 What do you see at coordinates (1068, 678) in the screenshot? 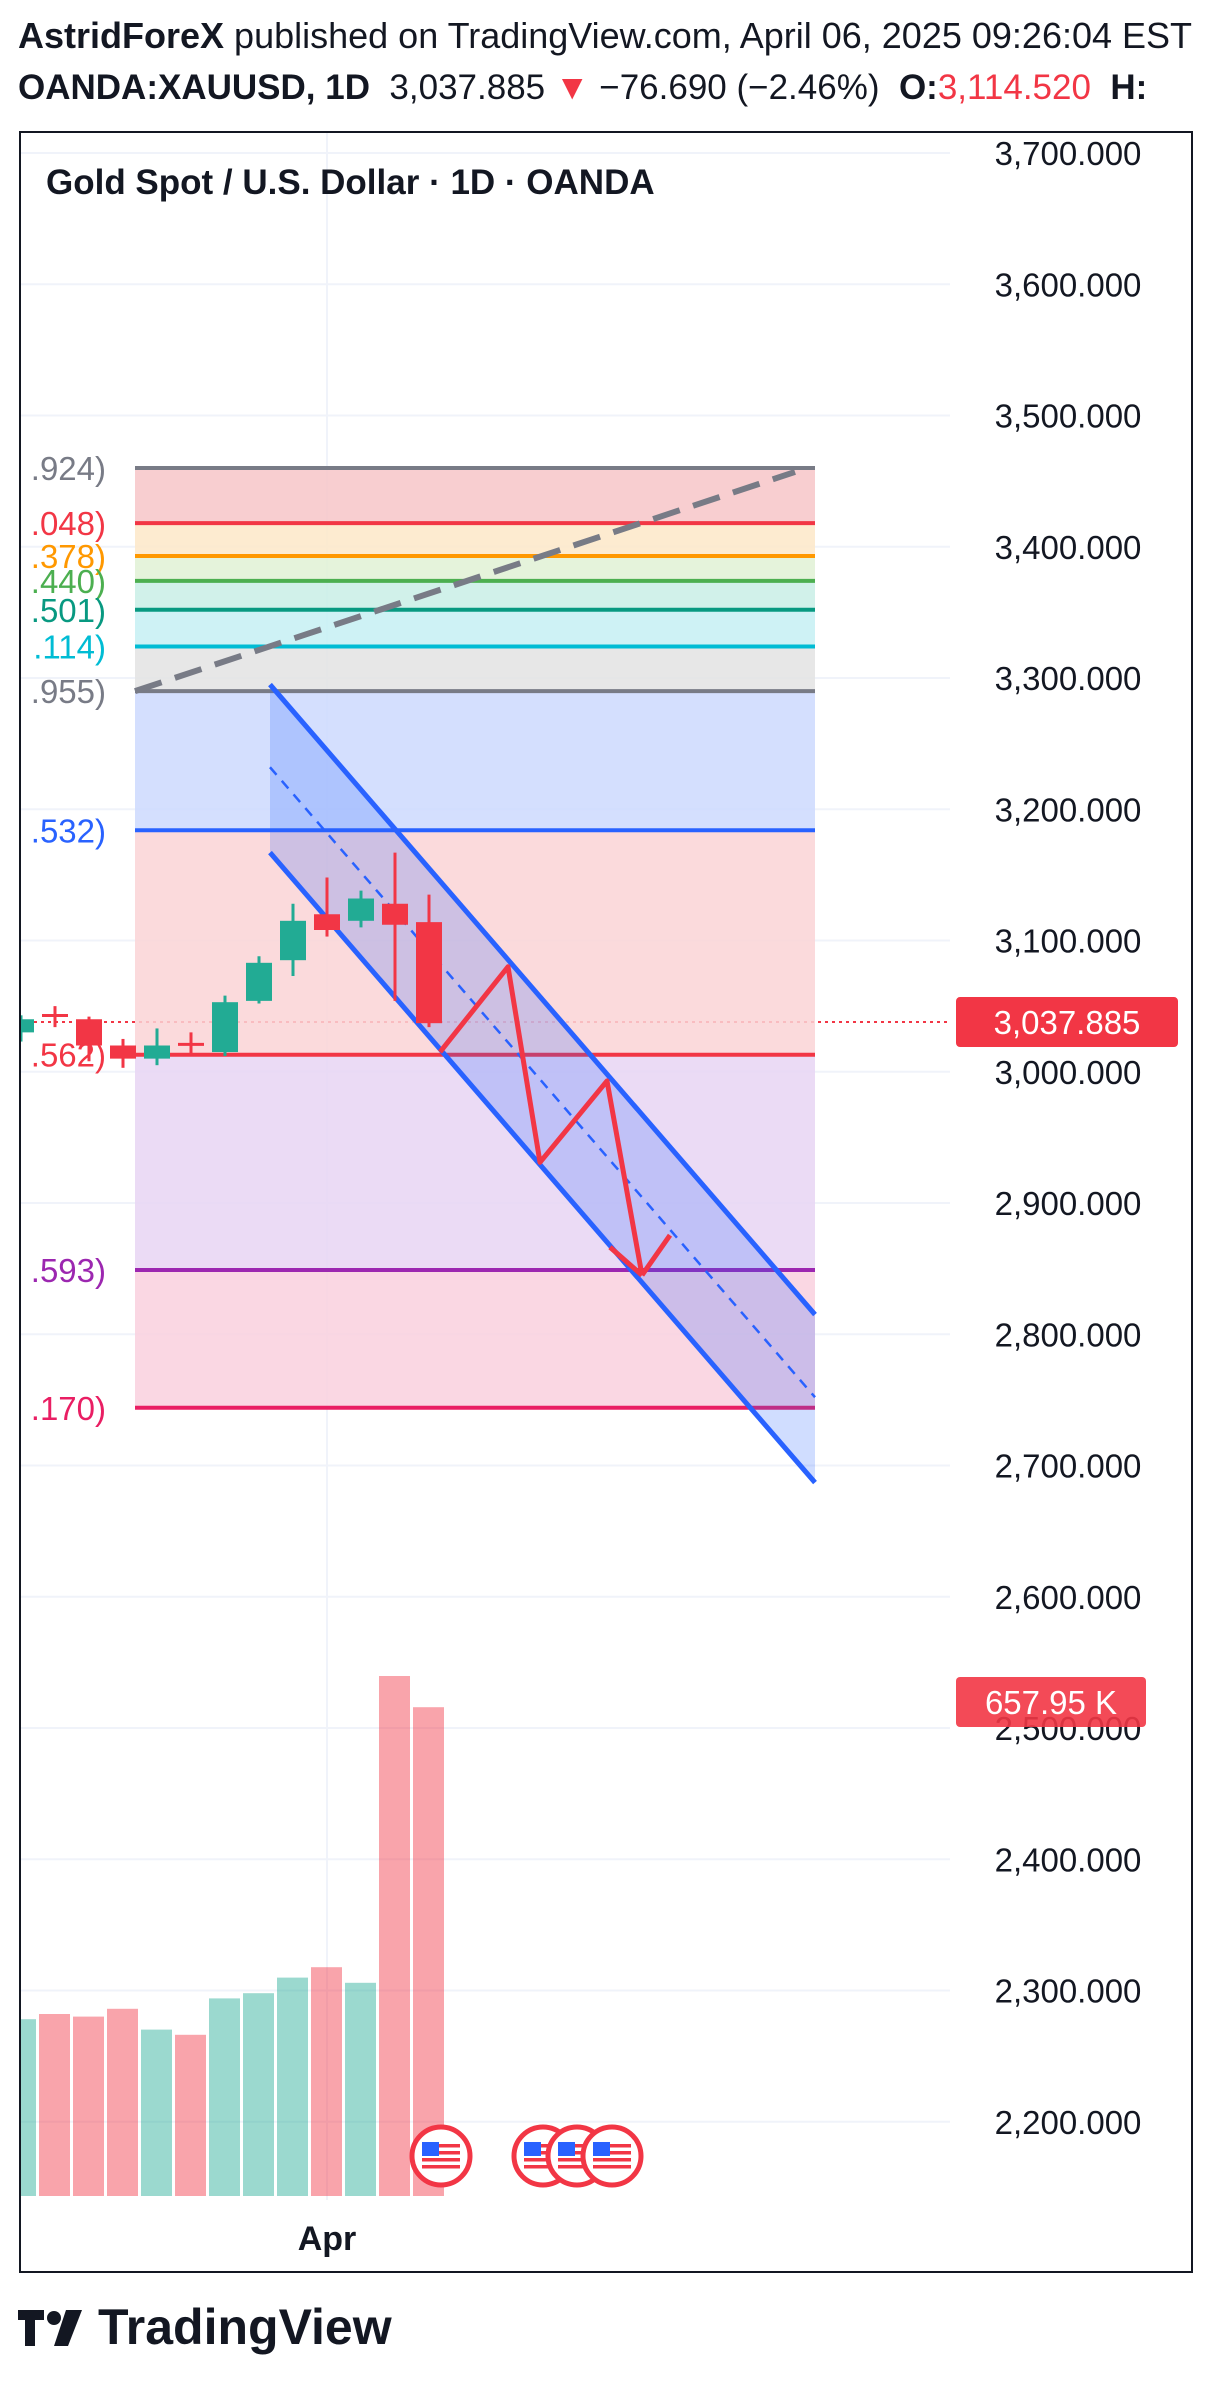
I see `price-tick-label: 3,300.000` at bounding box center [1068, 678].